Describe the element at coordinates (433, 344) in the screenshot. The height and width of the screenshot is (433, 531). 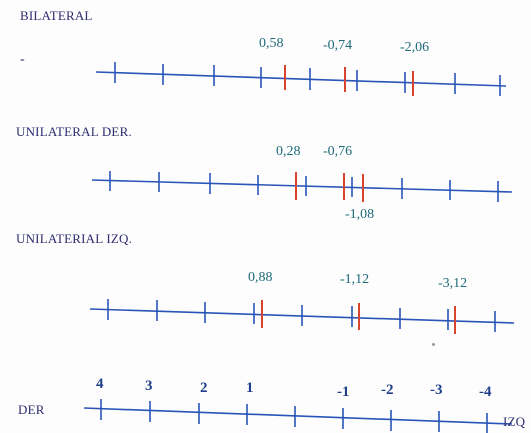
I see `stray-speck` at that location.